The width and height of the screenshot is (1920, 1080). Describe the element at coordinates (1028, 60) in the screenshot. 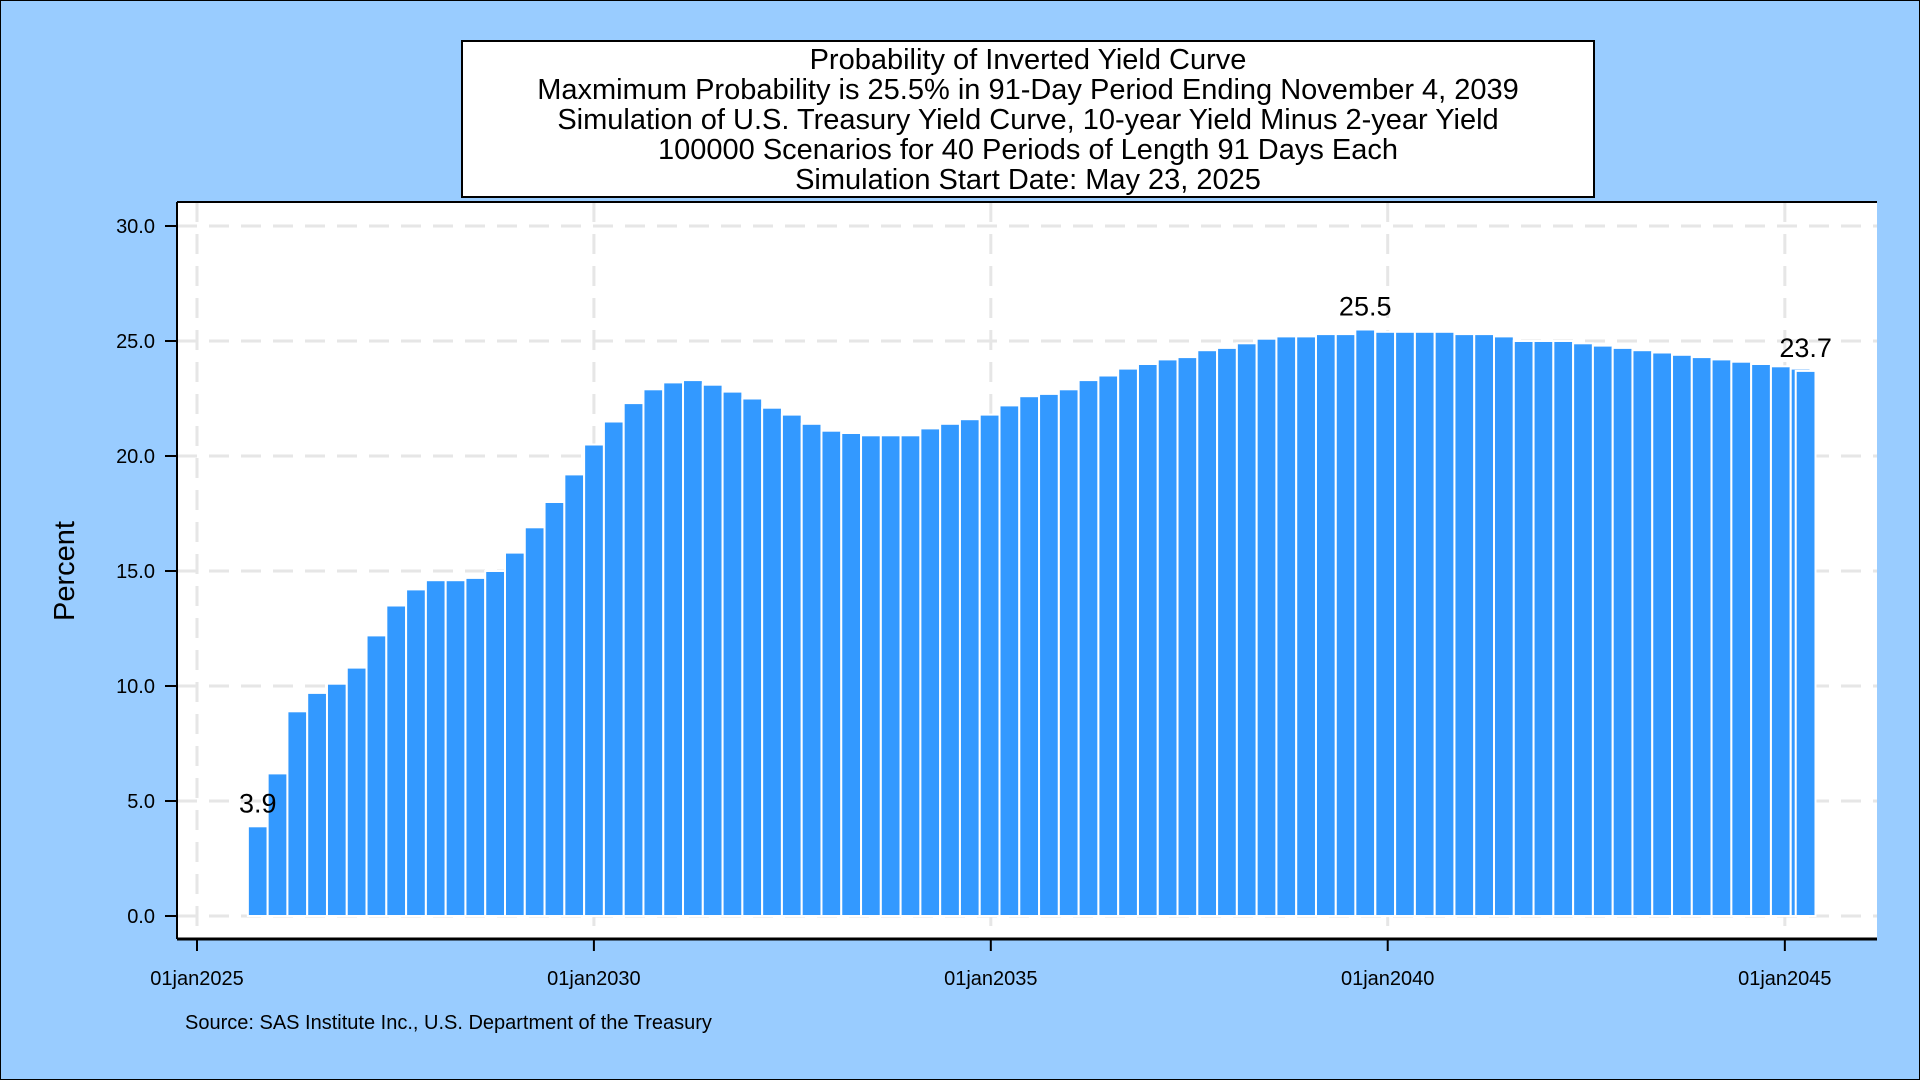

I see `chart-title-line-1: Probability of Inverted Yield Curve` at that location.